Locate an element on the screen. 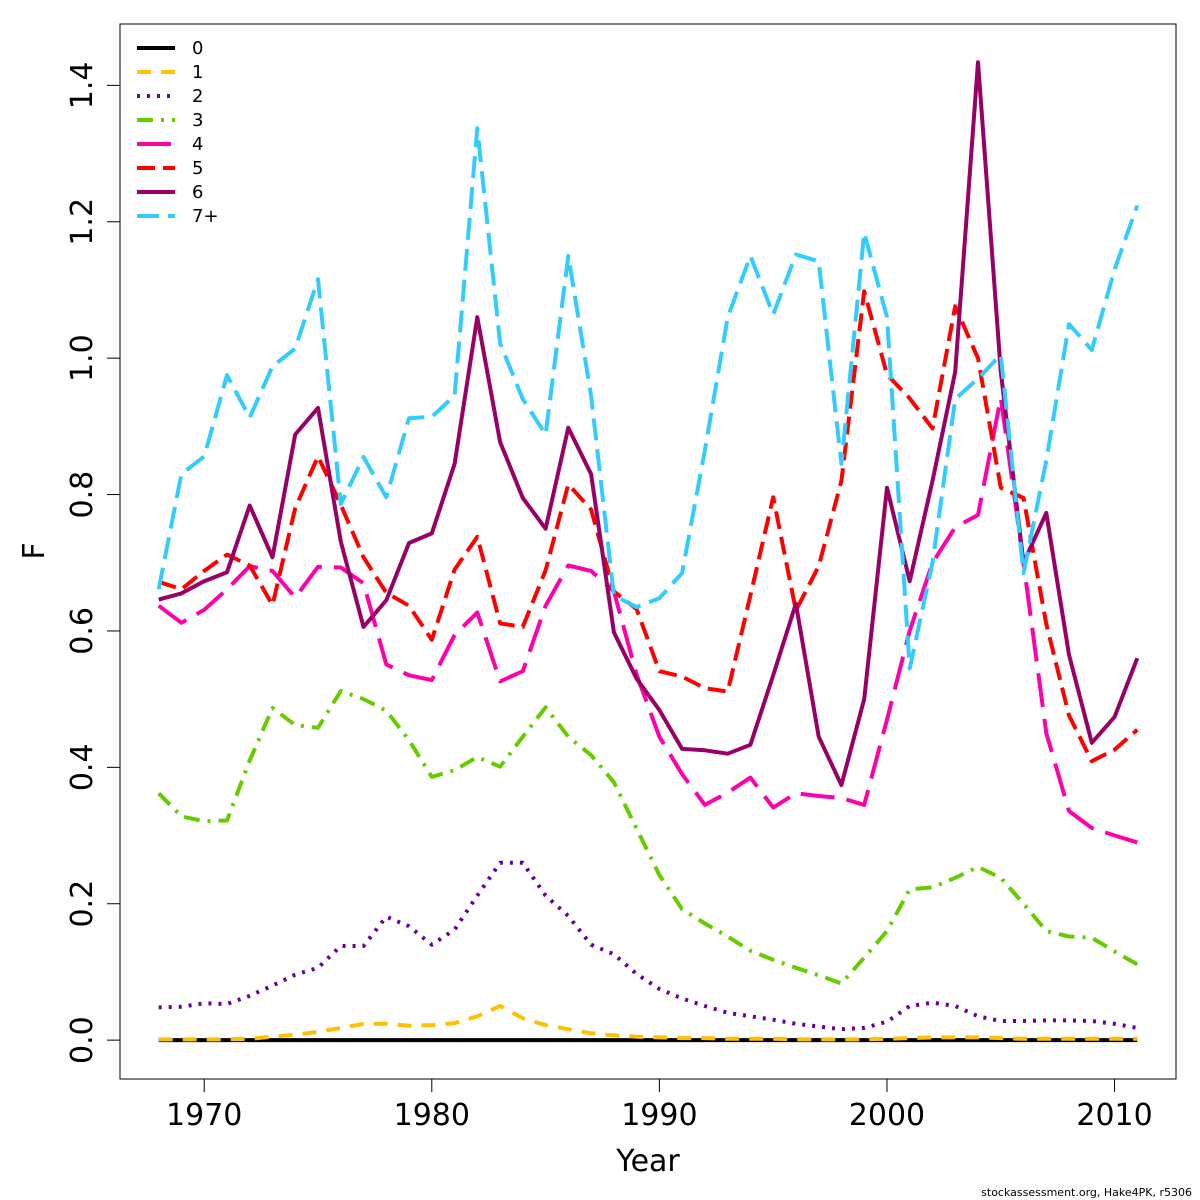 The height and width of the screenshot is (1200, 1200). legend-label-7plus: 7+ is located at coordinates (205, 216).